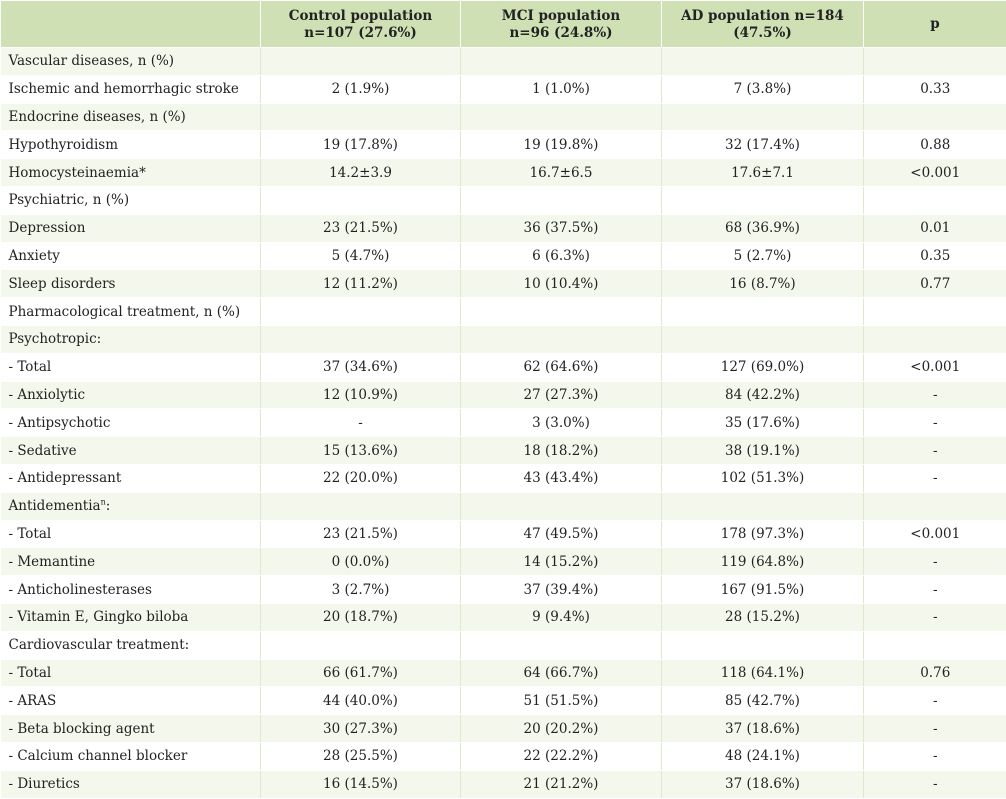 The width and height of the screenshot is (1006, 799). Describe the element at coordinates (130, 172) in the screenshot. I see `row-label: Homocysteinaemia*` at that location.